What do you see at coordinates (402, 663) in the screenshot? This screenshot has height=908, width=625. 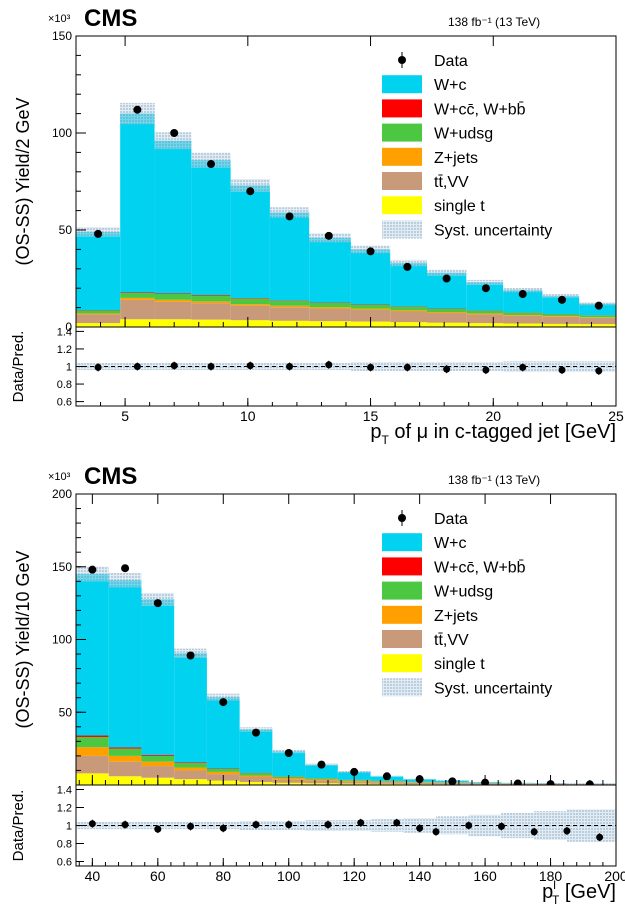 I see `legend-swatch-single-t` at bounding box center [402, 663].